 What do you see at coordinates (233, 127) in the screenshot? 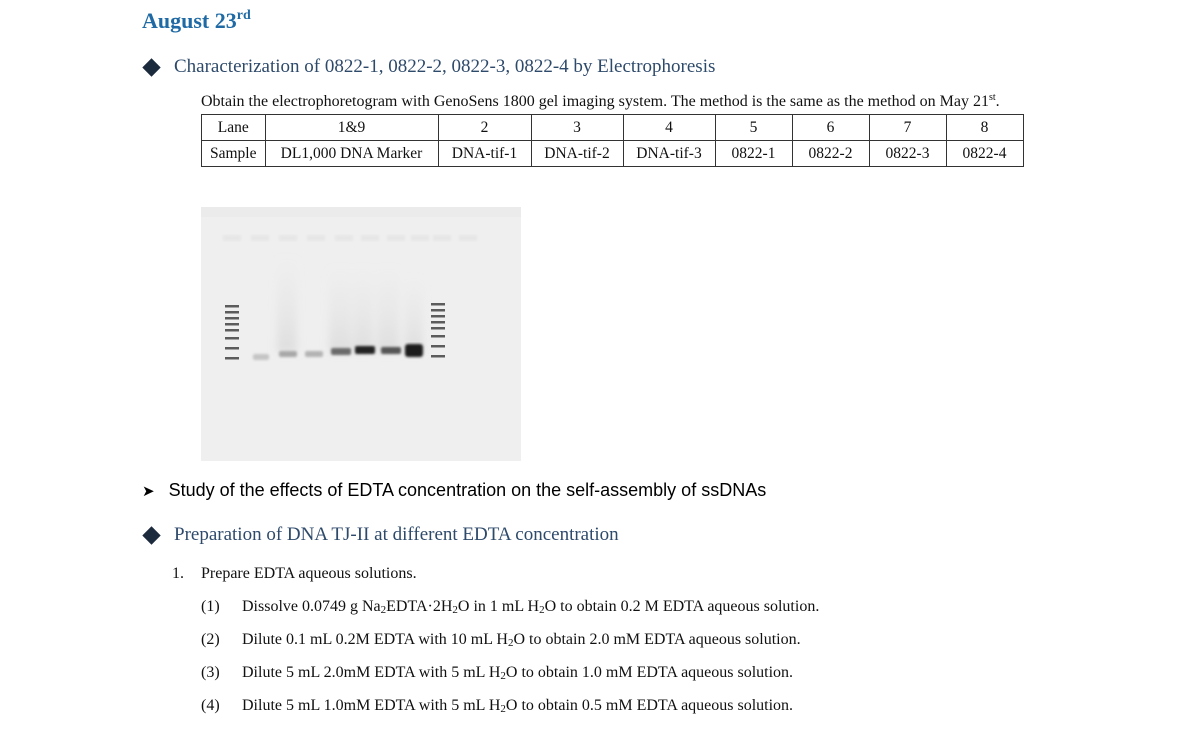
I see `row-header-lane: Lane` at bounding box center [233, 127].